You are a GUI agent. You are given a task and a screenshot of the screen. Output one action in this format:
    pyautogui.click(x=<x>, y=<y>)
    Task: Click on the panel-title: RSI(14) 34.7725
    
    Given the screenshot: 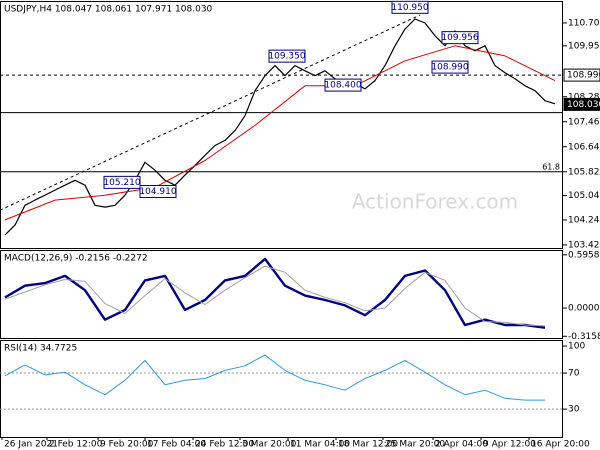 What is the action you would take?
    pyautogui.click(x=40, y=349)
    